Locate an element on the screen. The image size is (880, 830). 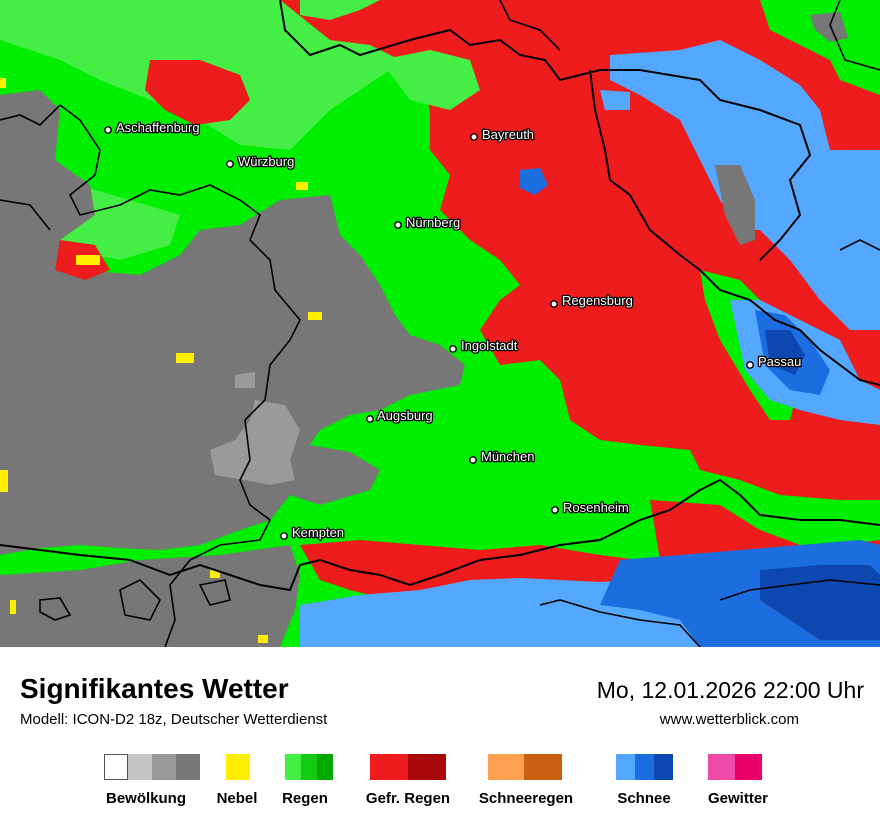
legend-label: Nebel is located at coordinates (237, 798).